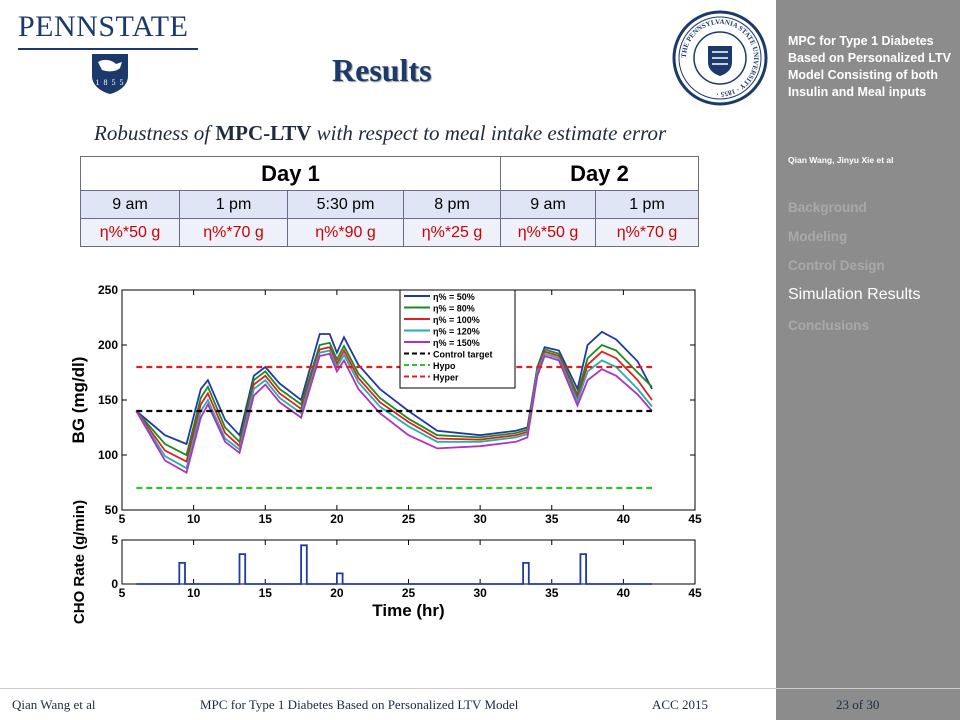 The width and height of the screenshot is (960, 720). What do you see at coordinates (456, 343) in the screenshot?
I see `legend-label: η% = 150%` at bounding box center [456, 343].